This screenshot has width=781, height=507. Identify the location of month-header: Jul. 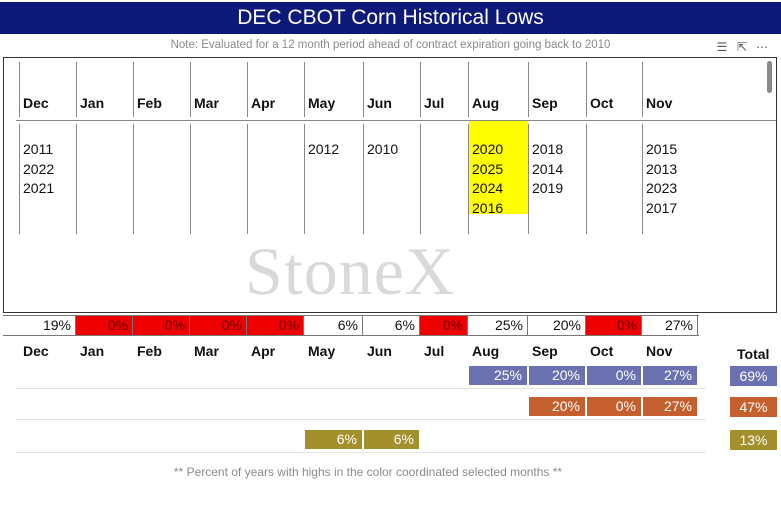
(434, 103).